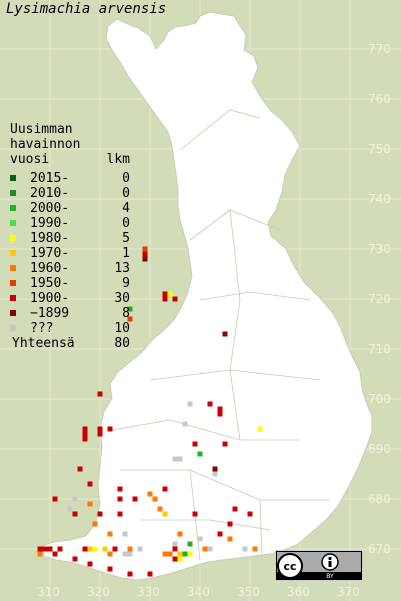 The image size is (401, 601). What do you see at coordinates (122, 298) in the screenshot?
I see `legend-count: 30` at bounding box center [122, 298].